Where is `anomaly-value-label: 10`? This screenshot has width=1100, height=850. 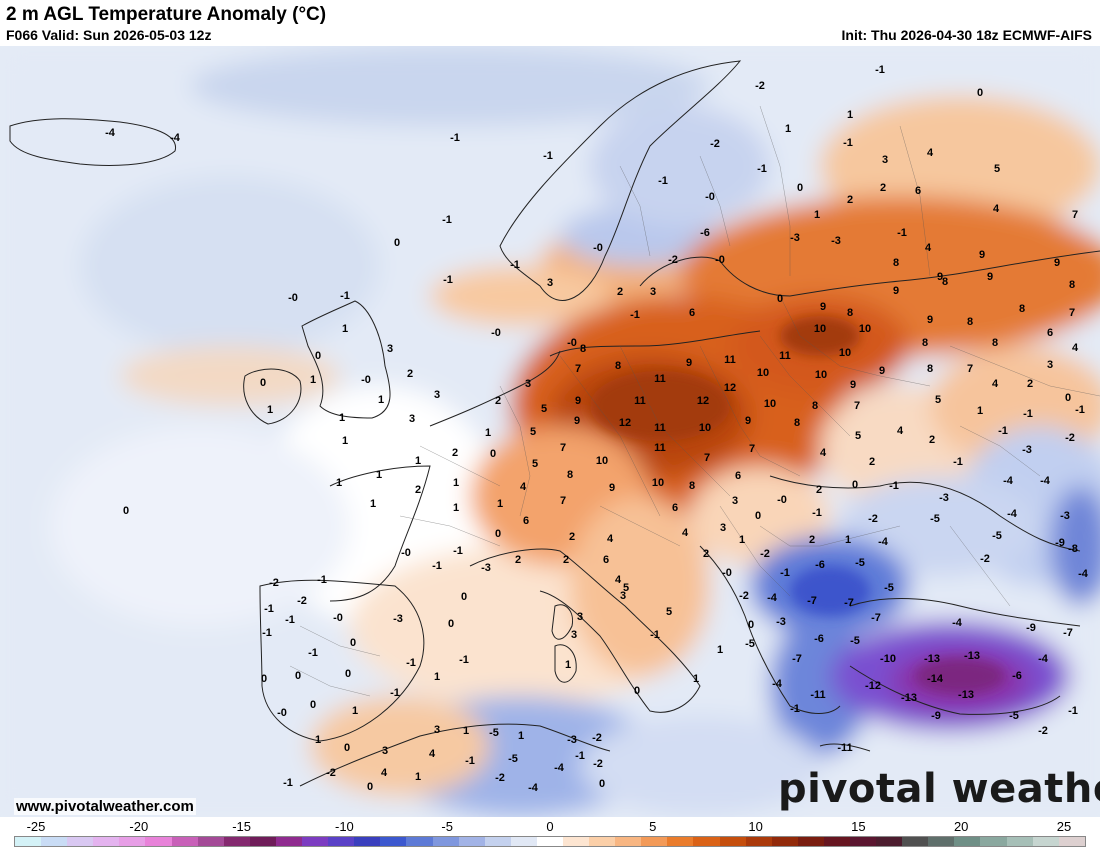
anomaly-value-label: 10 is located at coordinates (705, 428).